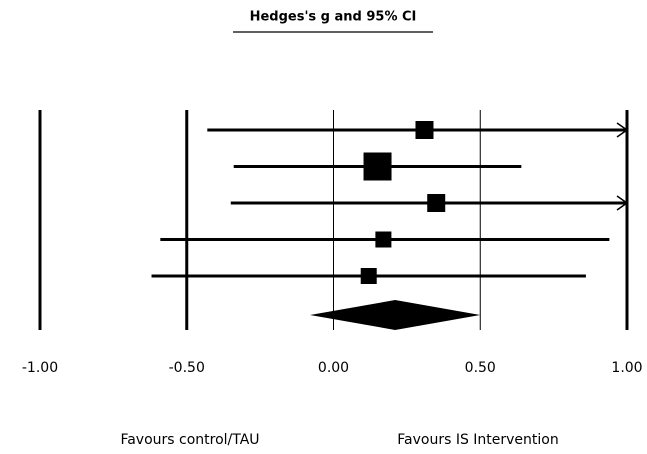  Describe the element at coordinates (333, 368) in the screenshot. I see `x-tick-label: 0.00` at that location.